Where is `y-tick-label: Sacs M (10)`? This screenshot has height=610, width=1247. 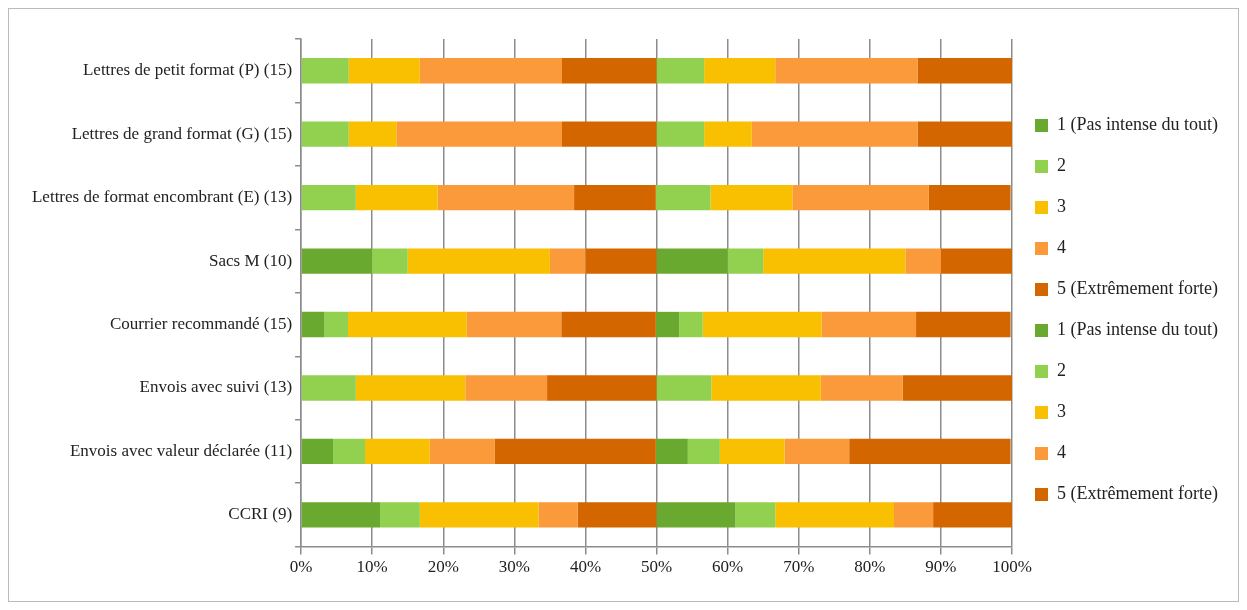 y-tick-label: Sacs M (10) is located at coordinates (250, 260).